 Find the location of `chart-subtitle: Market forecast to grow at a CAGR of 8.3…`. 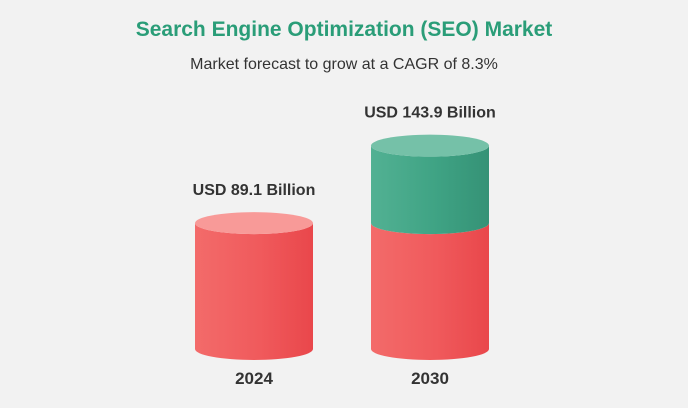

chart-subtitle: Market forecast to grow at a CAGR of 8.3… is located at coordinates (344, 64).